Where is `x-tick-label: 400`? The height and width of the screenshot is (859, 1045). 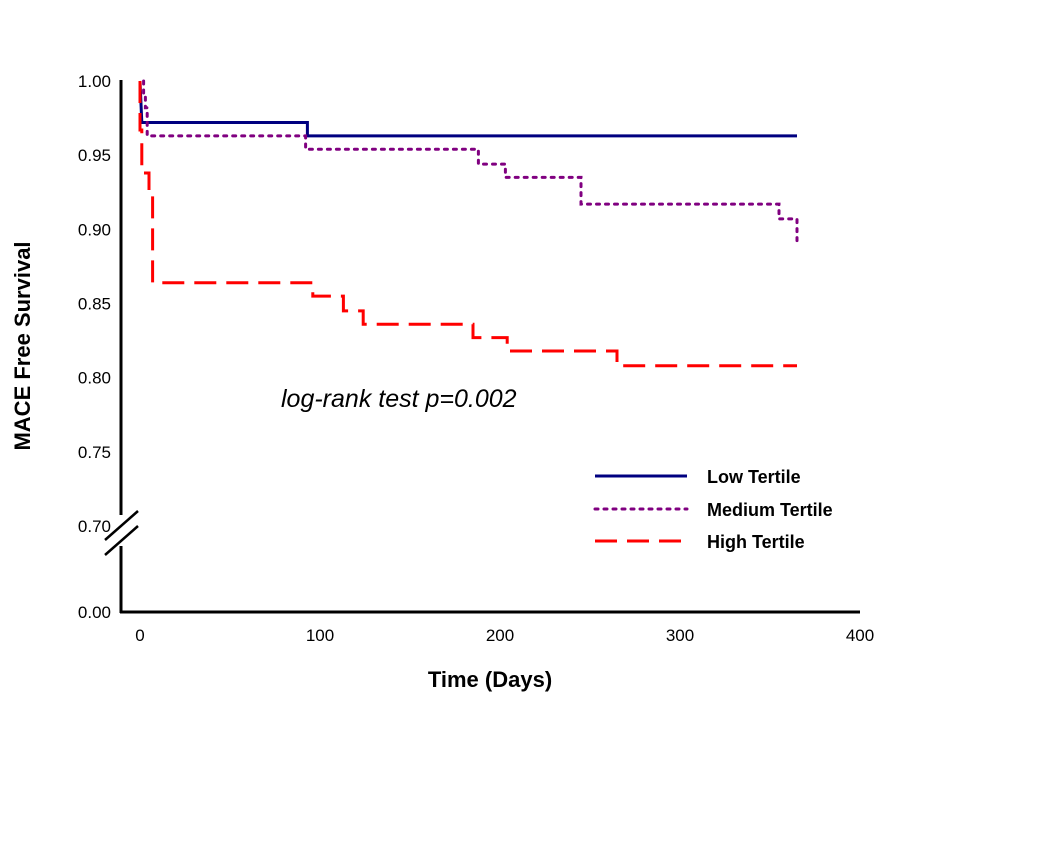
x-tick-label: 400 is located at coordinates (860, 635).